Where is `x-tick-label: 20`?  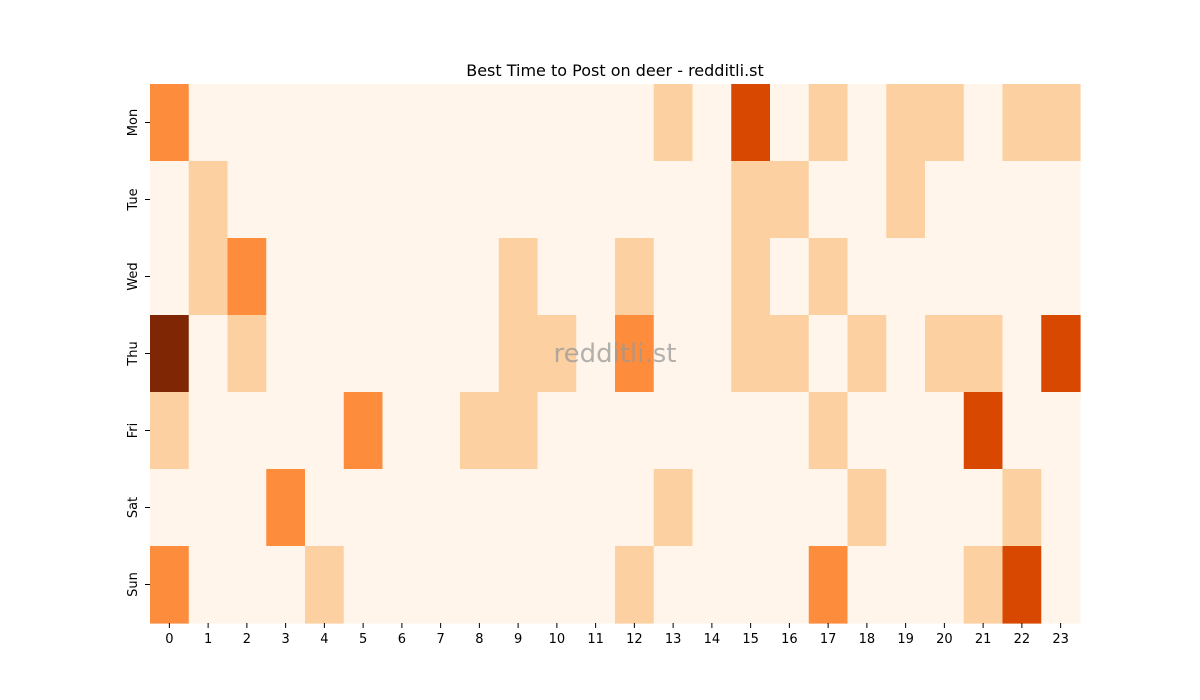 x-tick-label: 20 is located at coordinates (944, 639).